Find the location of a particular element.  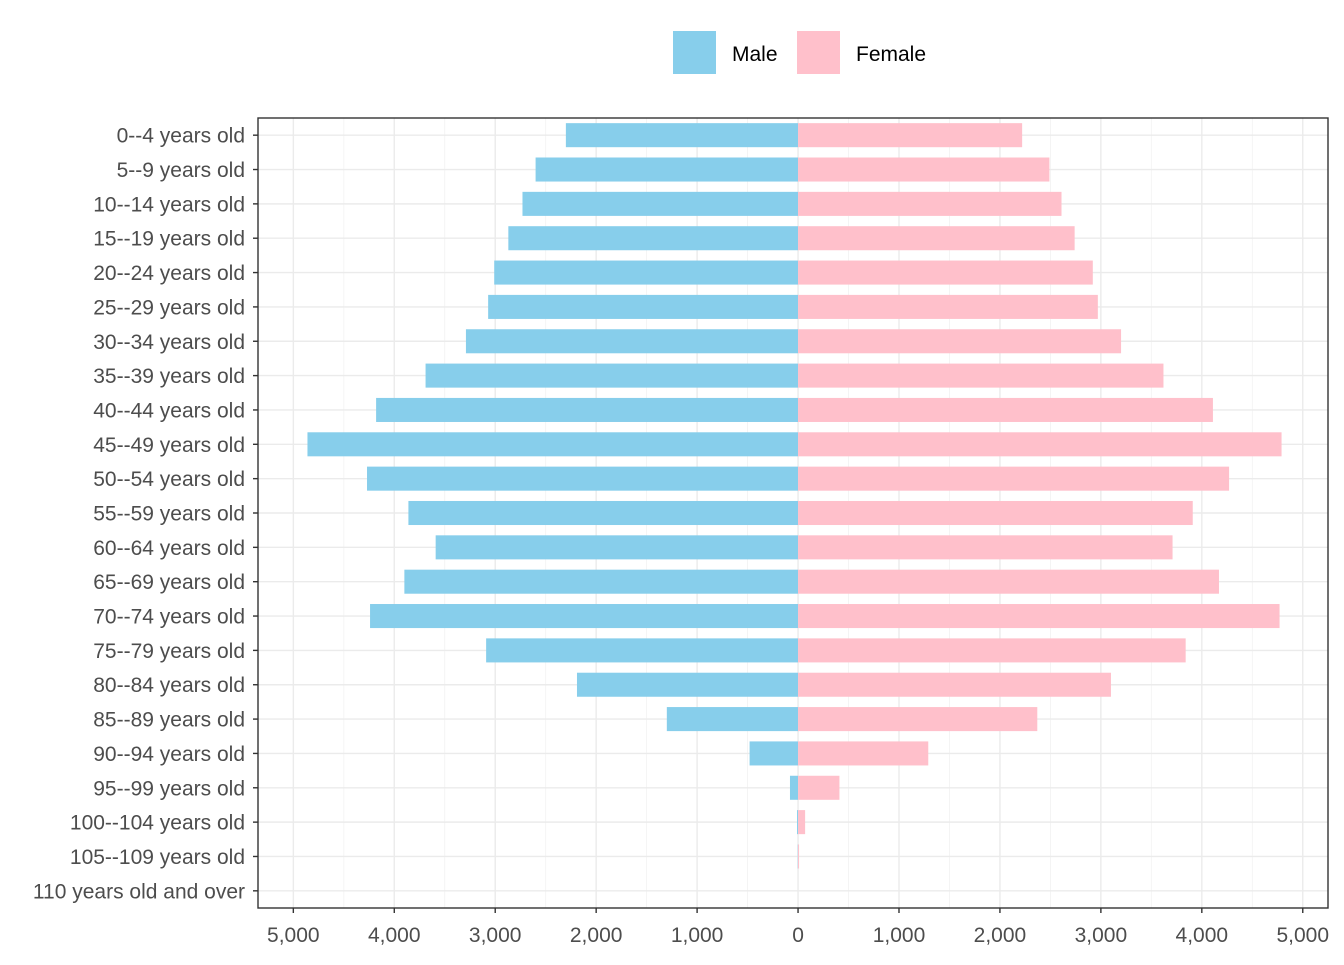

legend-label-male: Male is located at coordinates (755, 54).